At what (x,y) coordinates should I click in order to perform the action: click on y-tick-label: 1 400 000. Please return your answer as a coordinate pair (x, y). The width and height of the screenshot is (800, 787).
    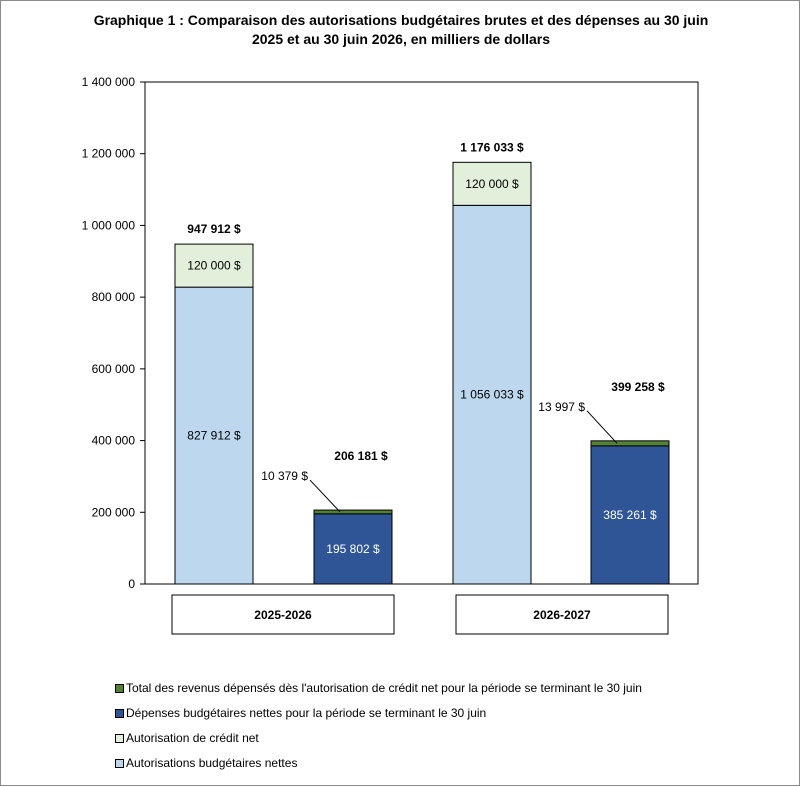
    Looking at the image, I should click on (109, 82).